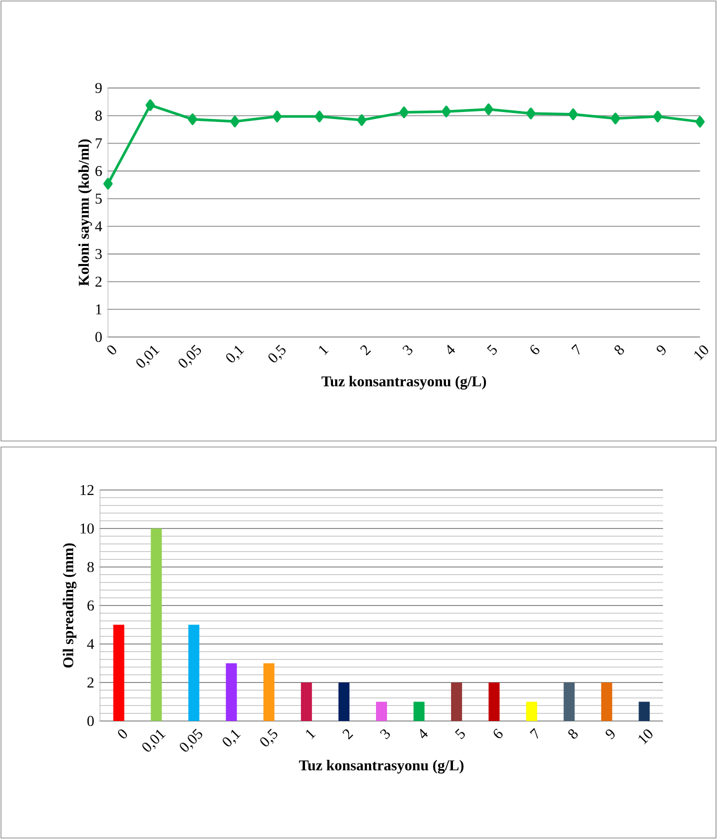  Describe the element at coordinates (87, 528) in the screenshot. I see `y-tick-label: 10` at that location.